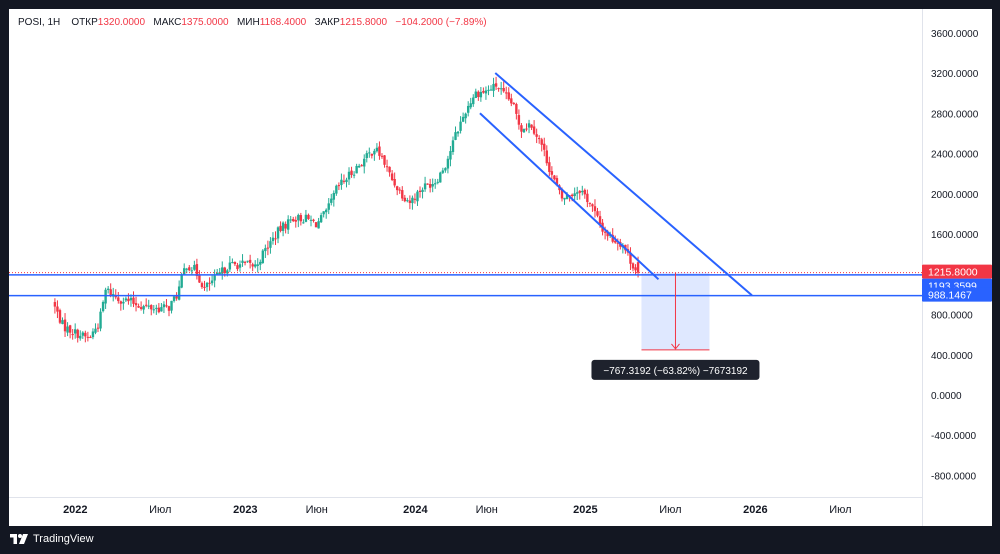  What do you see at coordinates (623, 184) in the screenshot?
I see `channel-upper-line` at bounding box center [623, 184].